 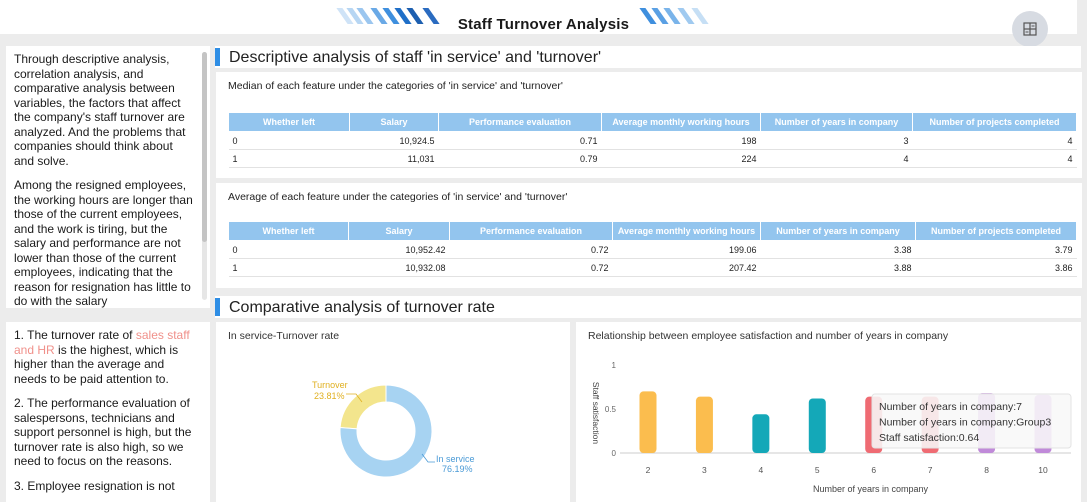 What do you see at coordinates (614, 453) in the screenshot?
I see `y-tick-label: 0` at bounding box center [614, 453].